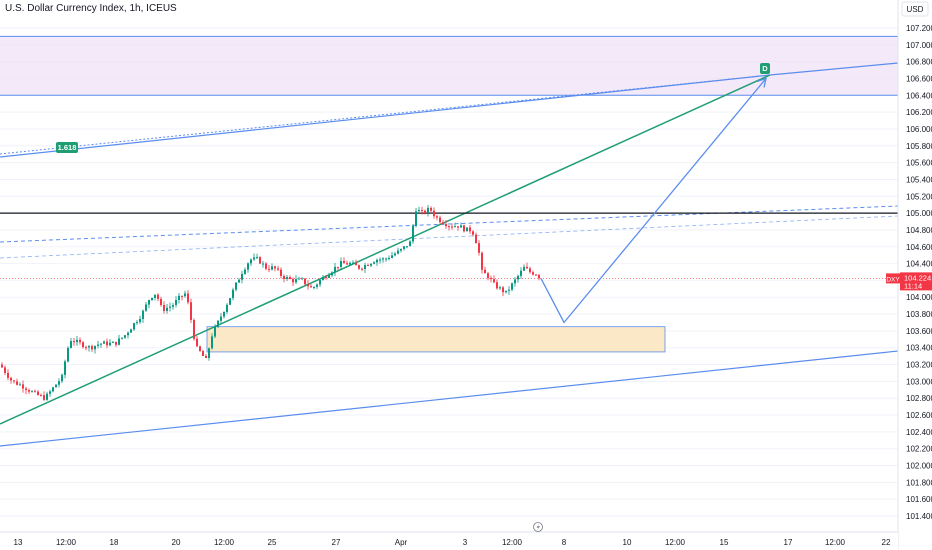 This screenshot has width=932, height=550. Describe the element at coordinates (915, 9) in the screenshot. I see `currency-label: USD` at that location.